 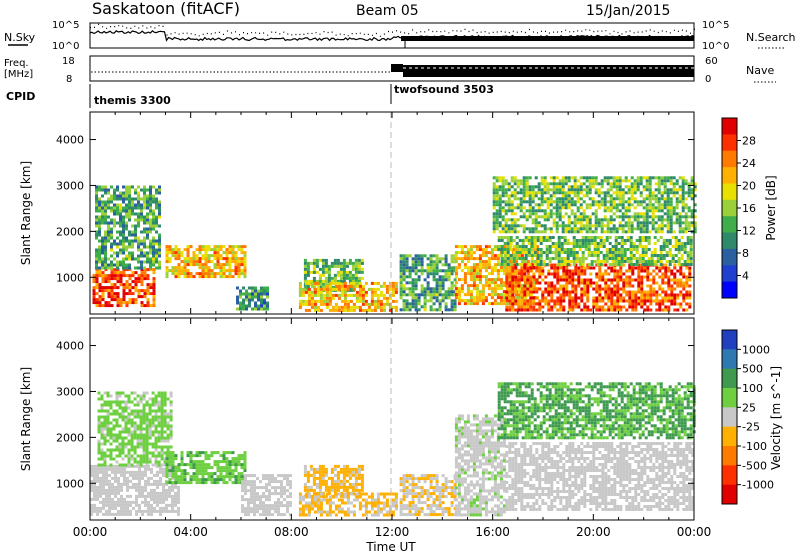 I want to click on colorbar-tick-label: 100, so click(x=752, y=388).